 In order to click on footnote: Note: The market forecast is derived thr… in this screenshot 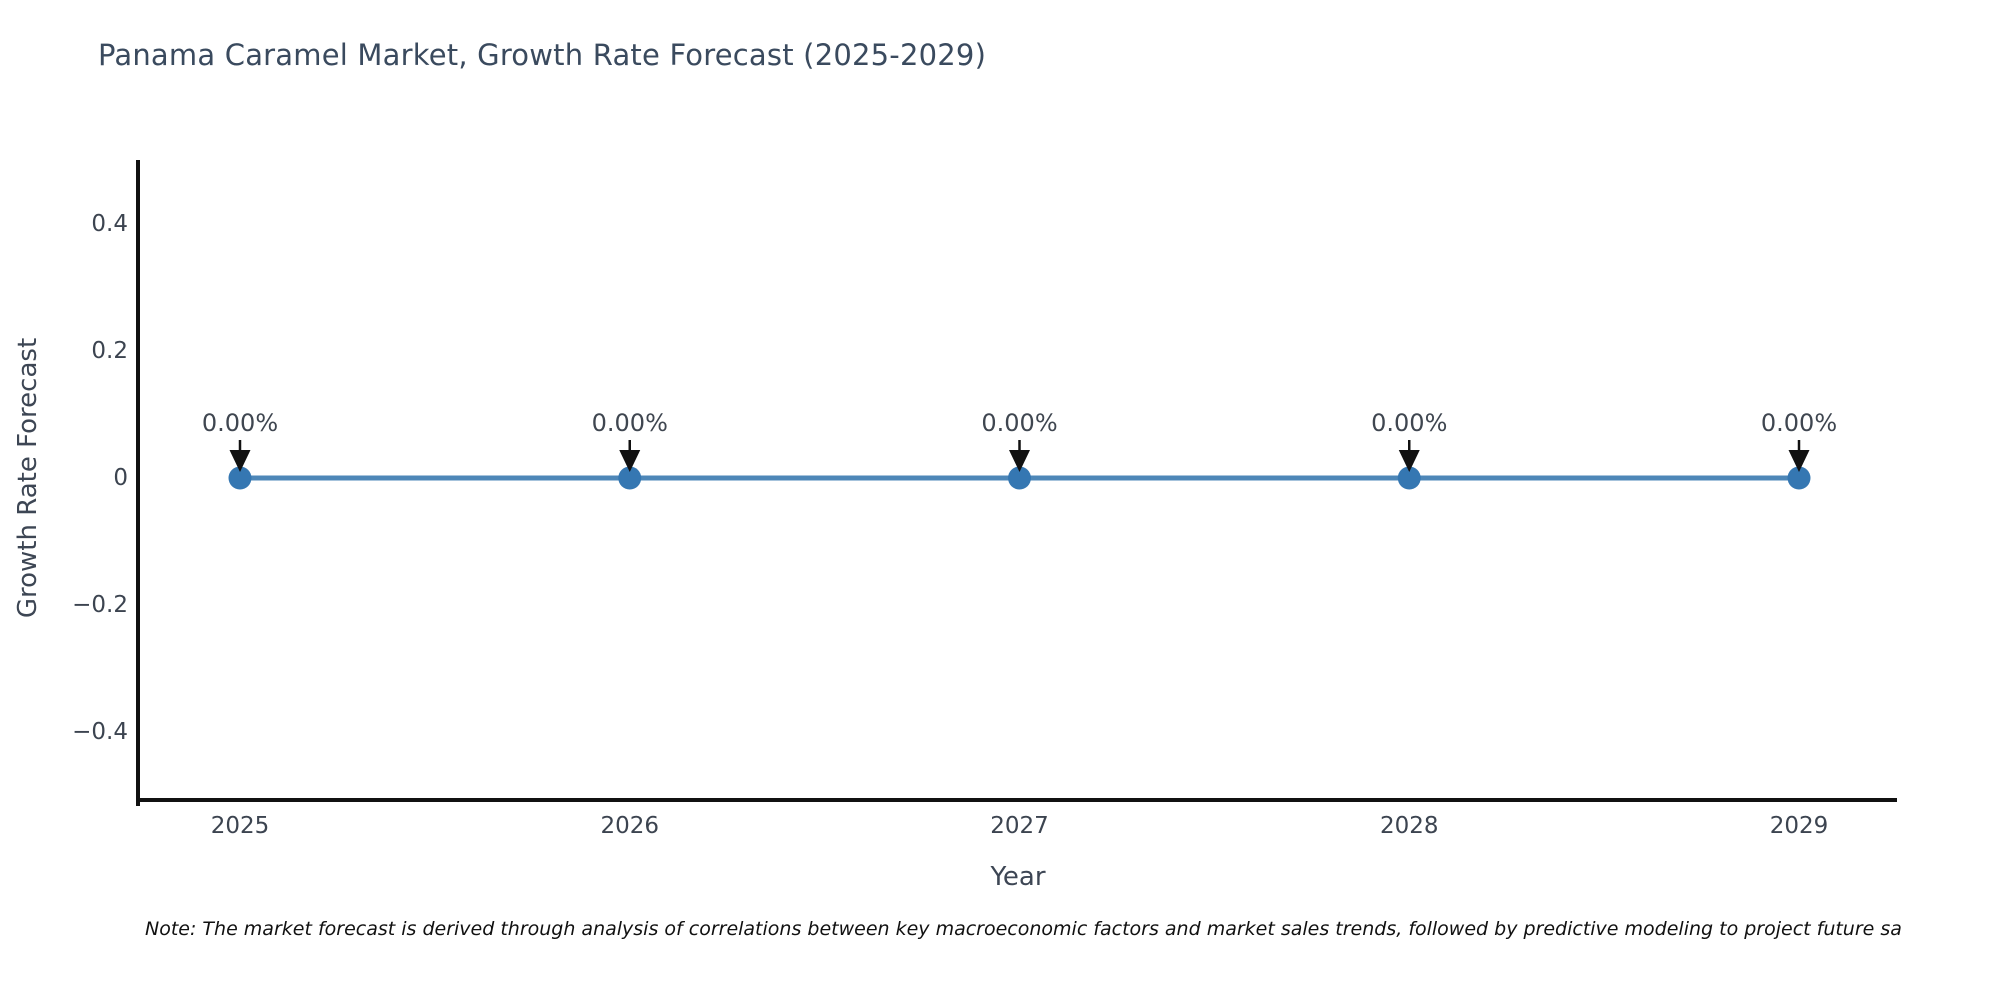, I will do `click(1023, 929)`.